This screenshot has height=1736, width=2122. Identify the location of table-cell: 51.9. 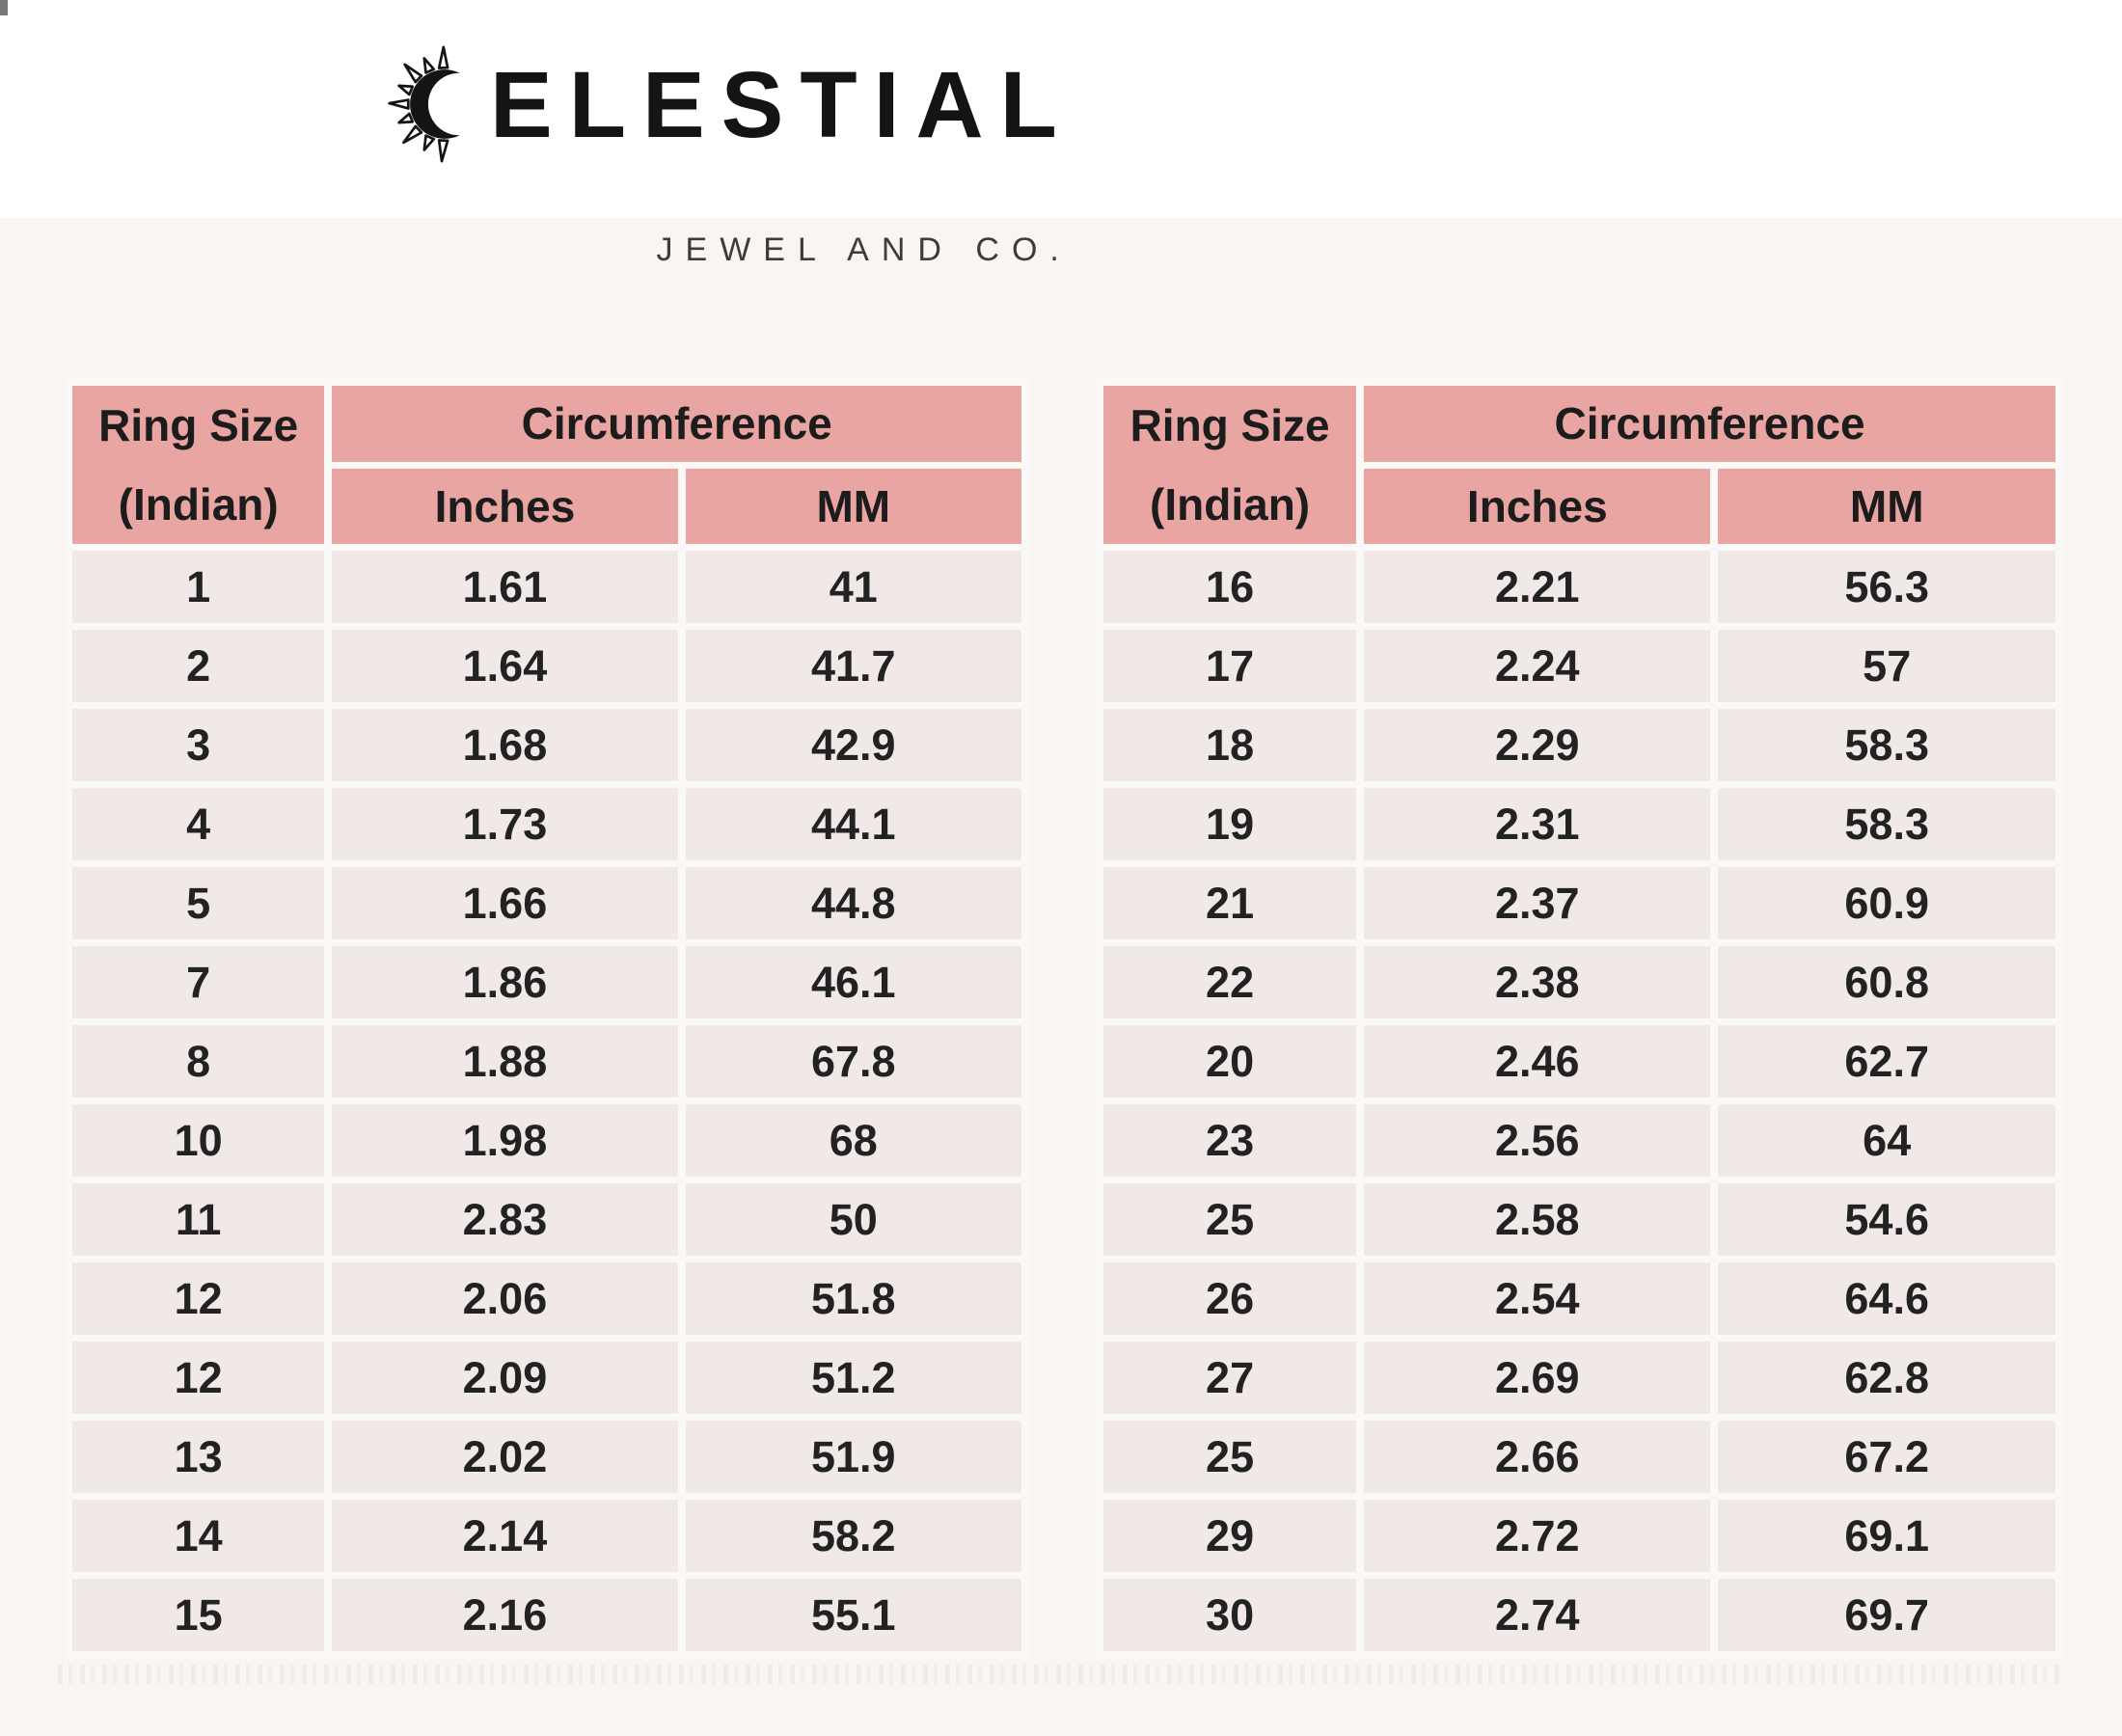
(853, 1457).